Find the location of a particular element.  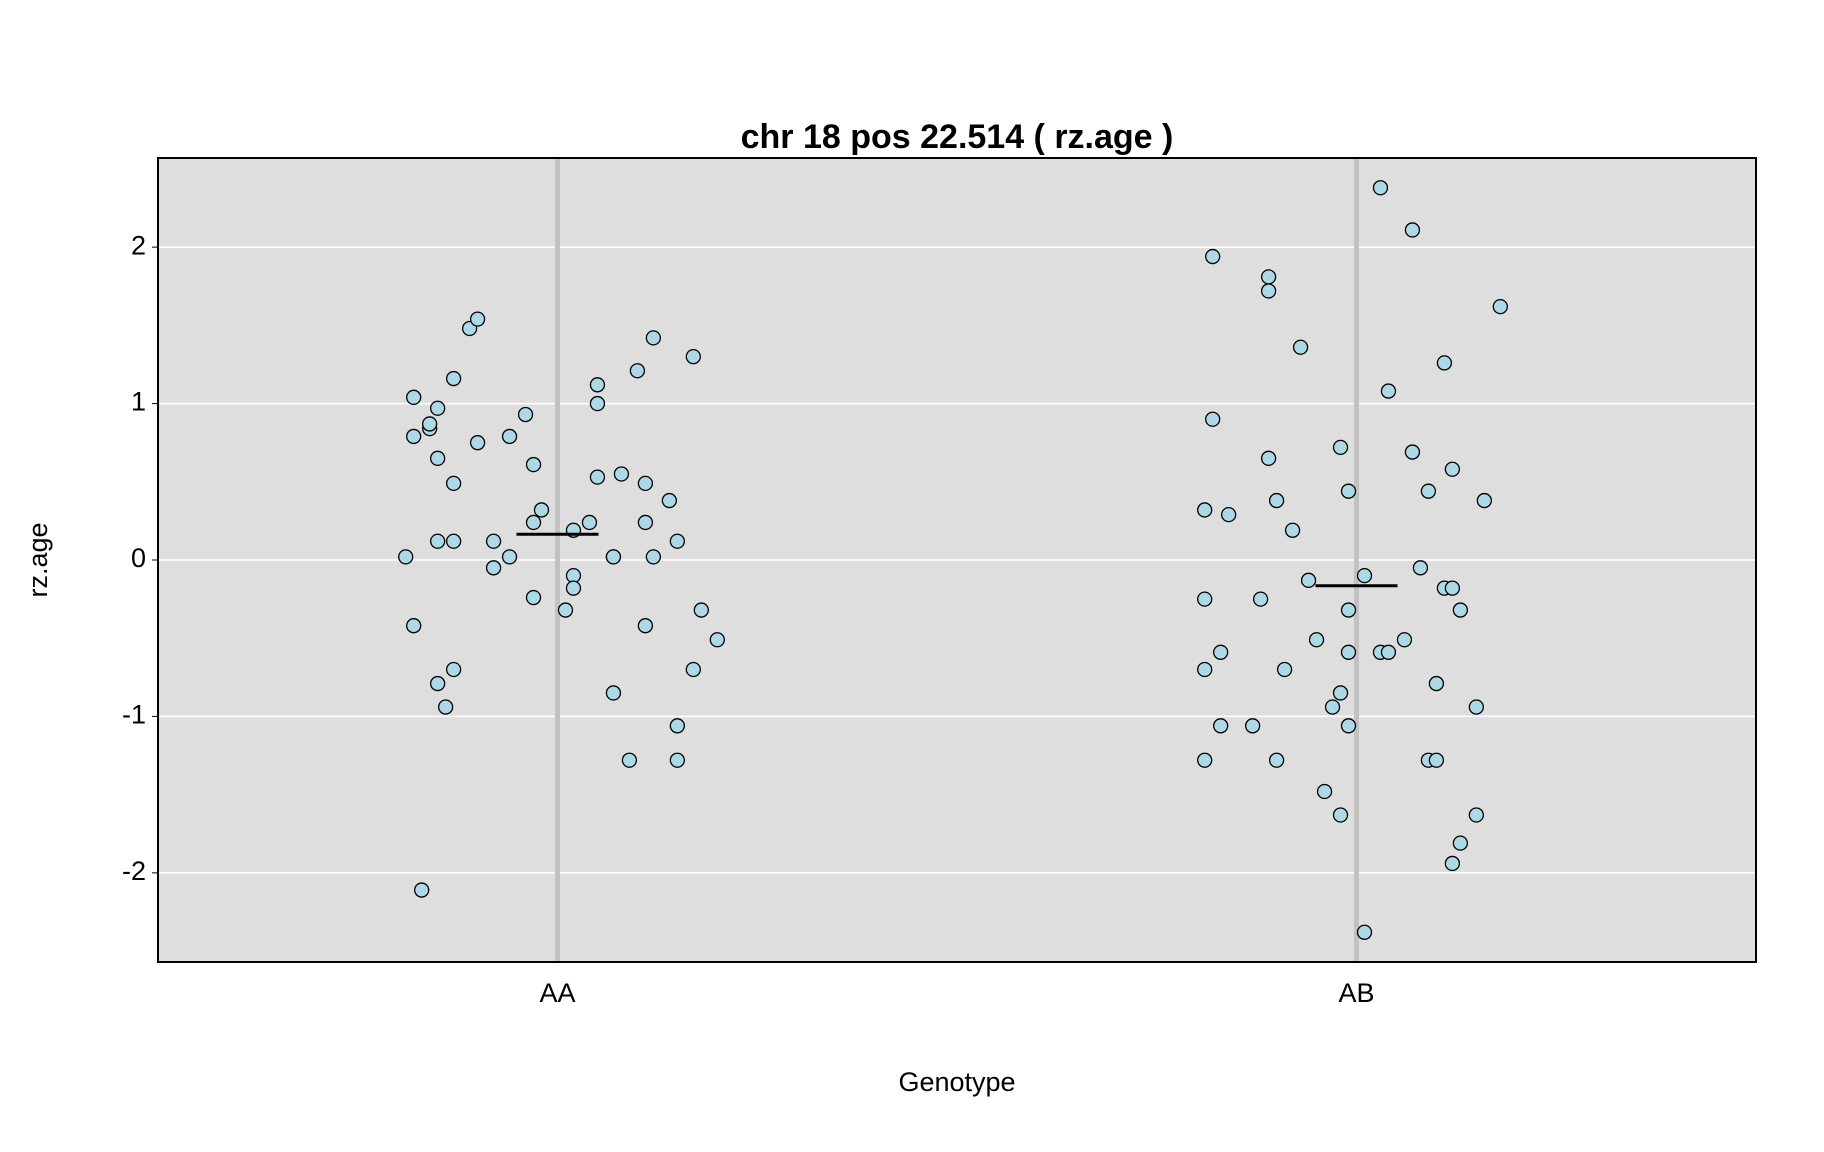

chart-title: chr 18 pos 22.514 ( rz.age ) is located at coordinates (957, 137).